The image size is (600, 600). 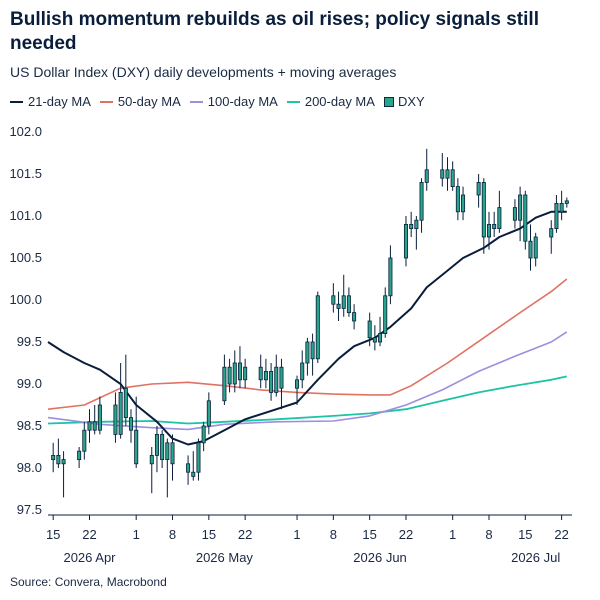 What do you see at coordinates (29, 341) in the screenshot?
I see `y-tick-label: 99.5` at bounding box center [29, 341].